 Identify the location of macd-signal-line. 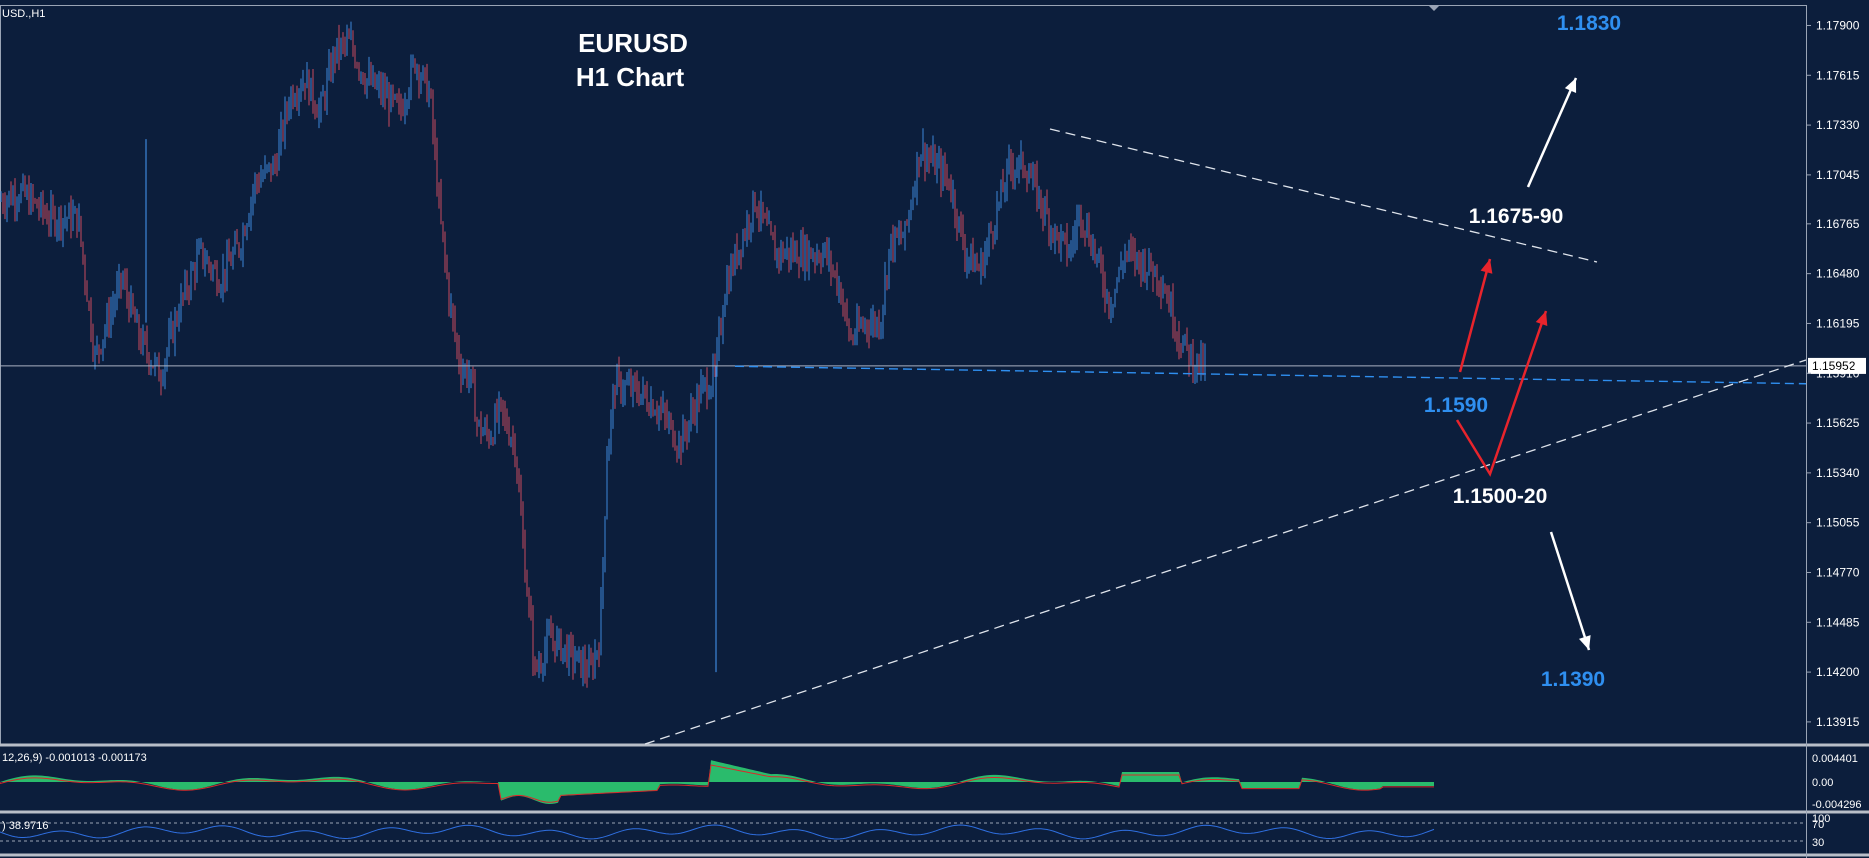
(717, 783).